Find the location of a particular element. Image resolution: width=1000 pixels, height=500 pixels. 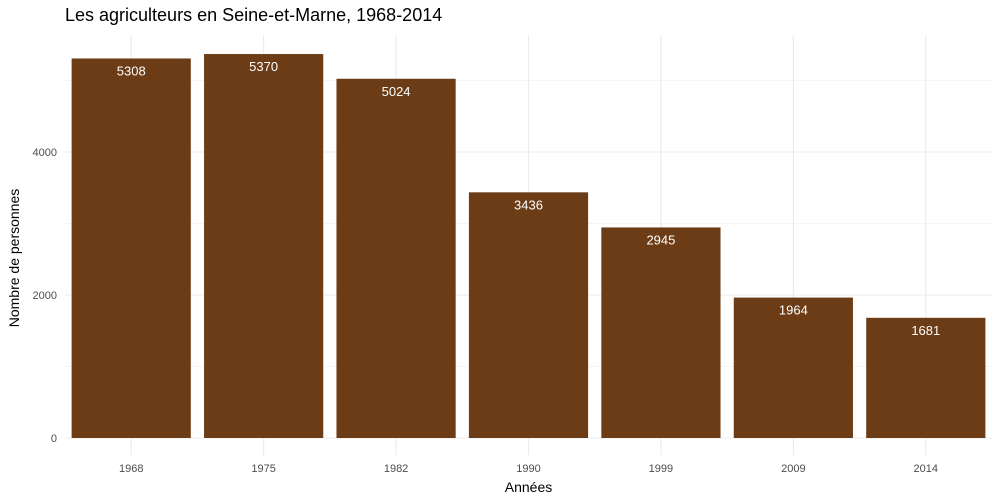

x-axis-ticks: 1968 1975 1982 1990 1999 2009 2014 is located at coordinates (528, 469).